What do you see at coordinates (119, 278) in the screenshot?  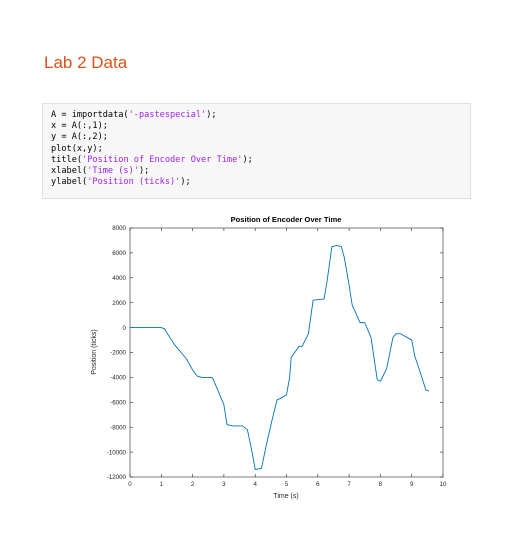 I see `y-tick-label: 4000` at bounding box center [119, 278].